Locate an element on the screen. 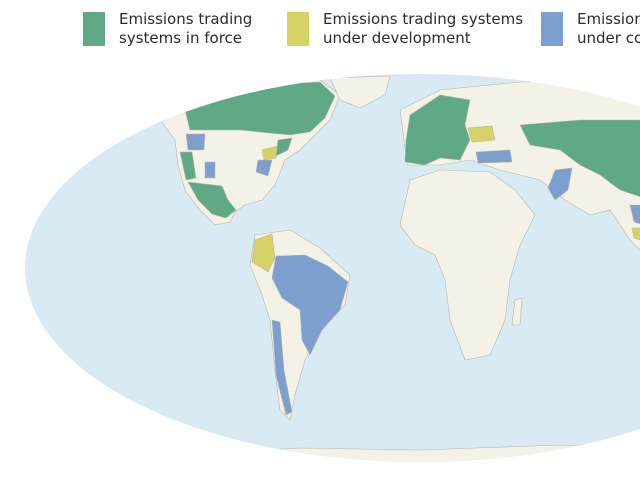 The image size is (640, 480). usa-carolina is located at coordinates (264, 168).